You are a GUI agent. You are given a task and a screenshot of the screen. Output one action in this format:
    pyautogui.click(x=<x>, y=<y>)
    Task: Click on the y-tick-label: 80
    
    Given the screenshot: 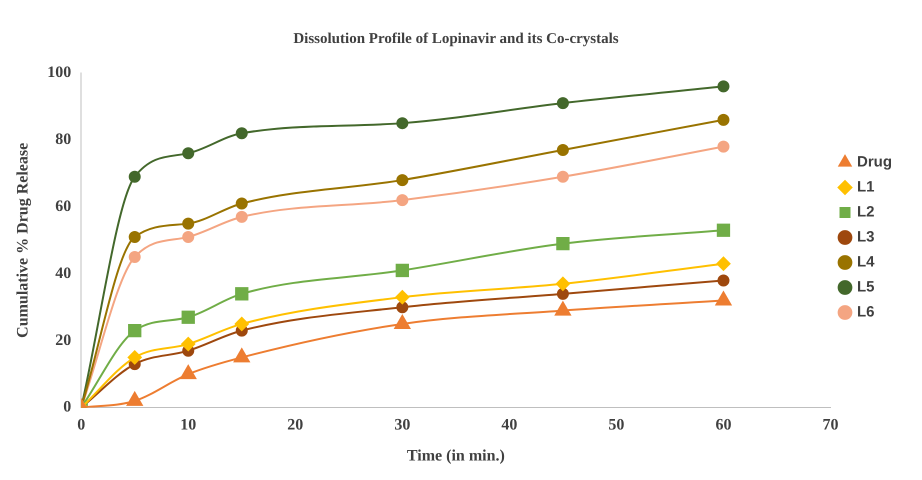 What is the action you would take?
    pyautogui.click(x=63, y=139)
    